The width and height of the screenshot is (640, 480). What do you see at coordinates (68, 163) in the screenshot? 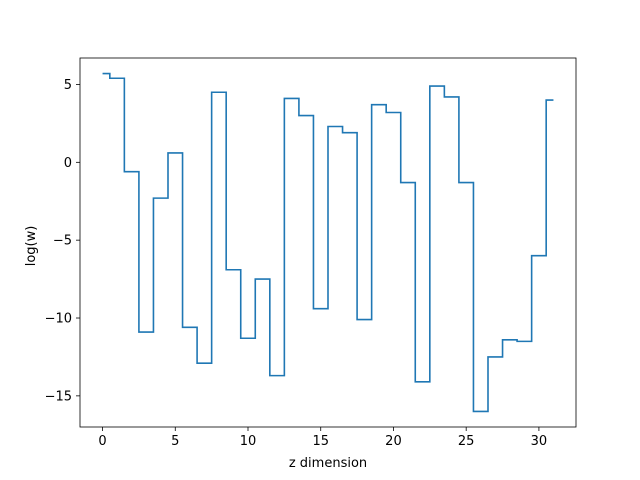
I see `y-tick-label: 0` at bounding box center [68, 163].